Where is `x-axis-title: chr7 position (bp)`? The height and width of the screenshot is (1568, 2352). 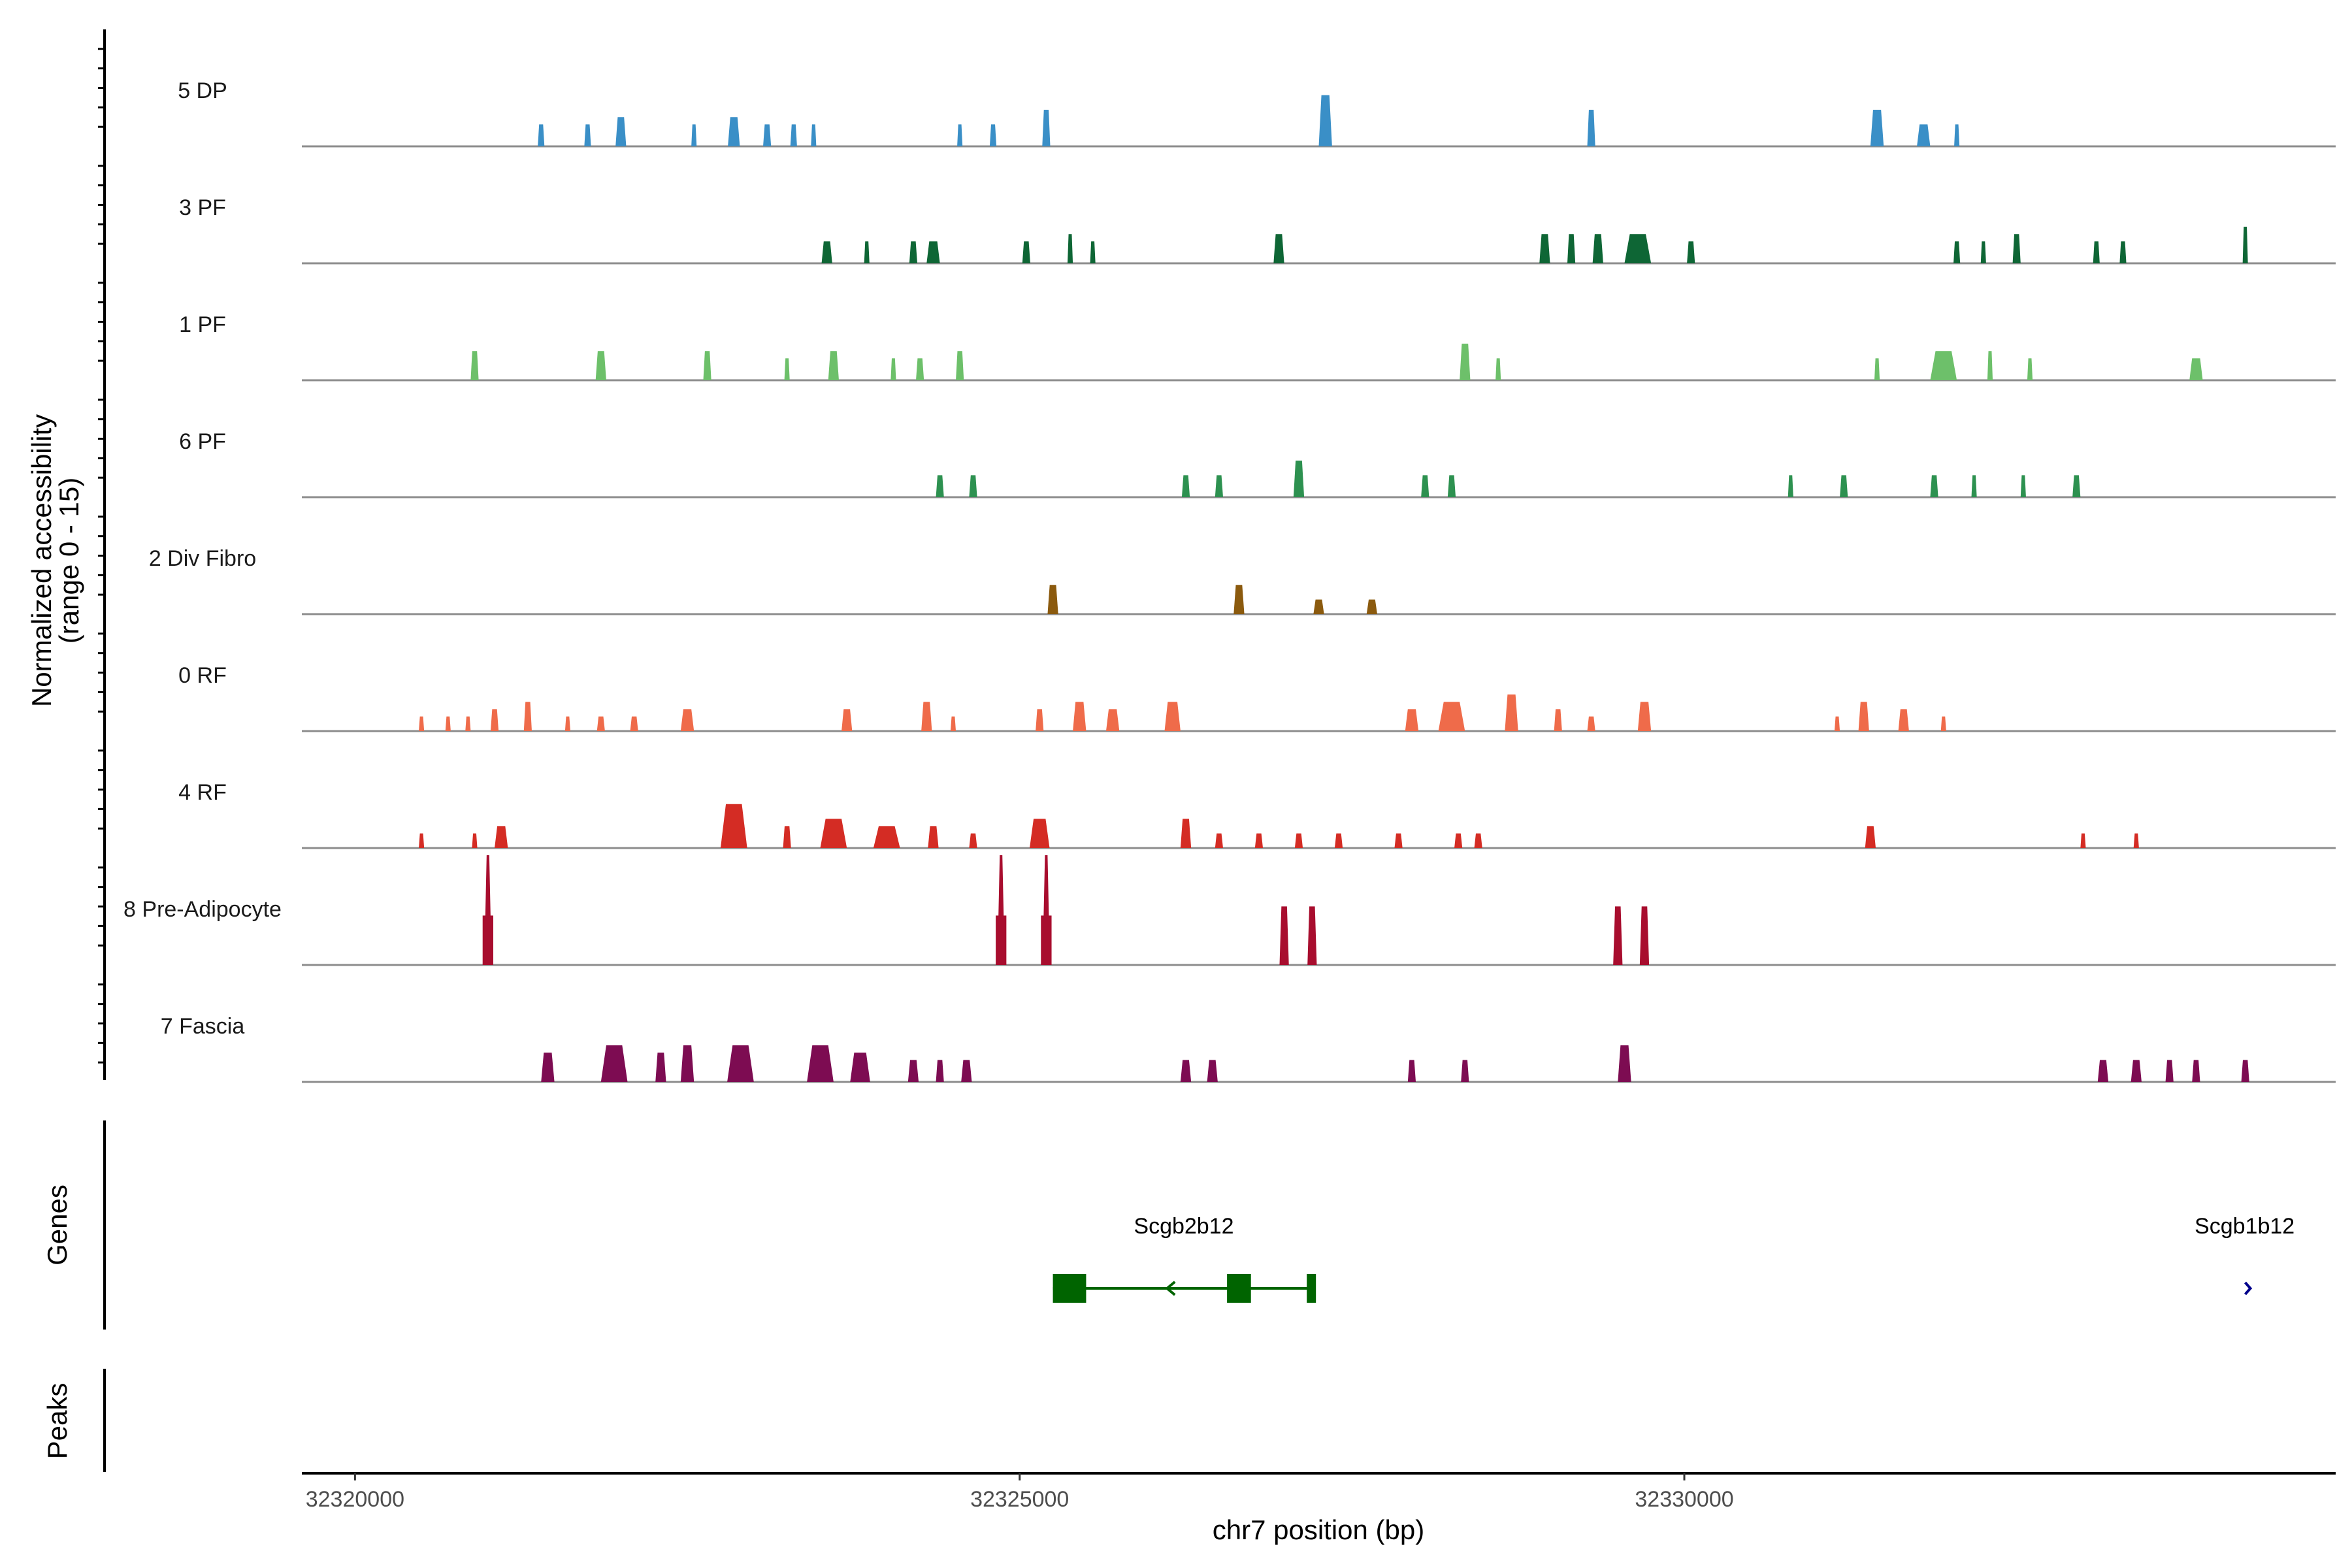 x-axis-title: chr7 position (bp) is located at coordinates (1319, 1529).